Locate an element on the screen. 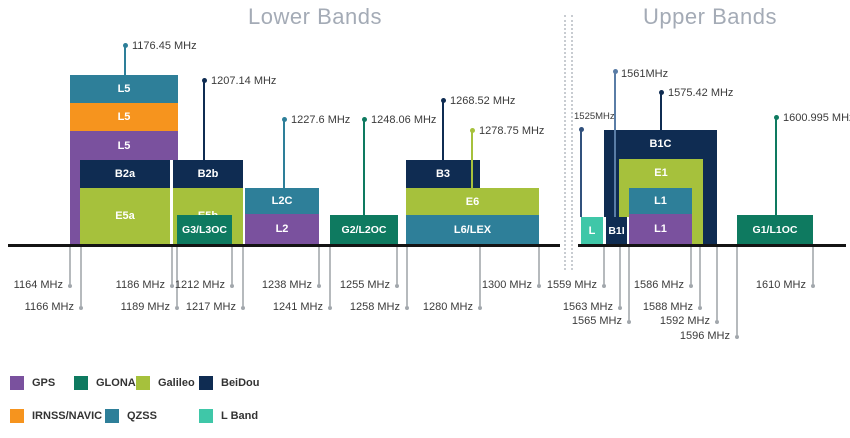  marker-line-1561MHz is located at coordinates (615, 145).